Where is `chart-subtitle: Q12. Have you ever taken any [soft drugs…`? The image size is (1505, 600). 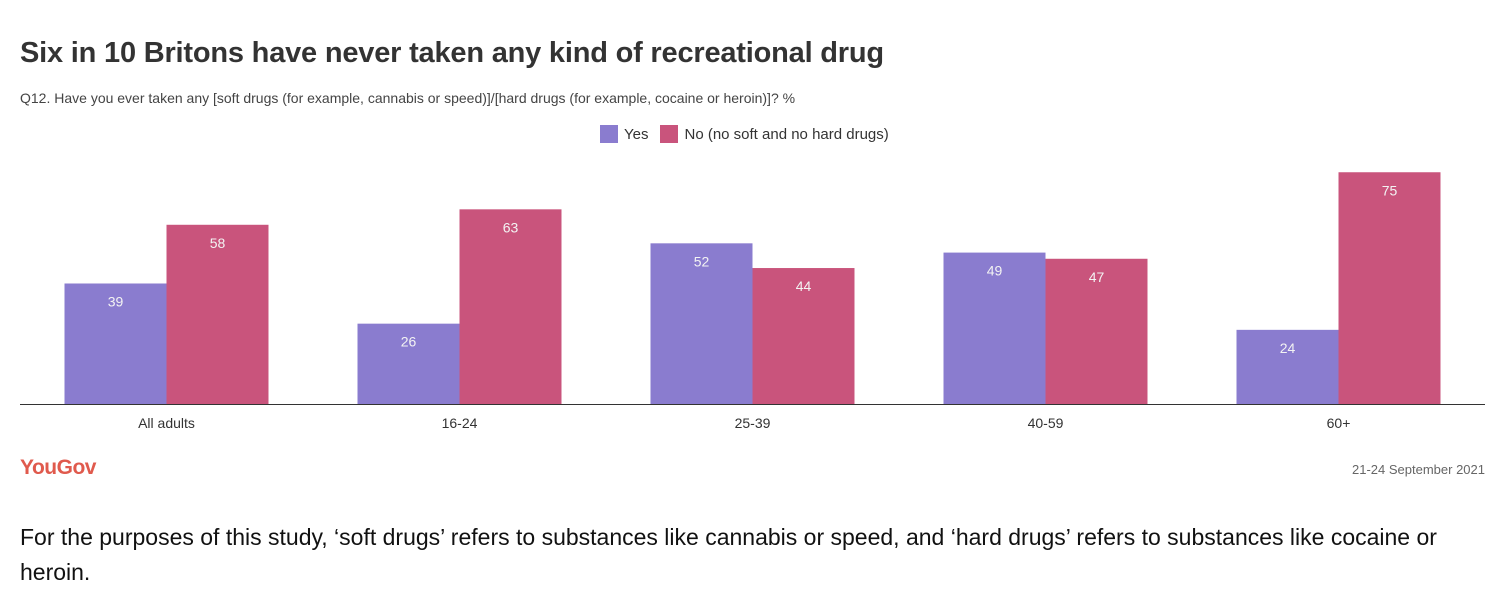
chart-subtitle: Q12. Have you ever taken any [soft drugs… is located at coordinates (408, 98).